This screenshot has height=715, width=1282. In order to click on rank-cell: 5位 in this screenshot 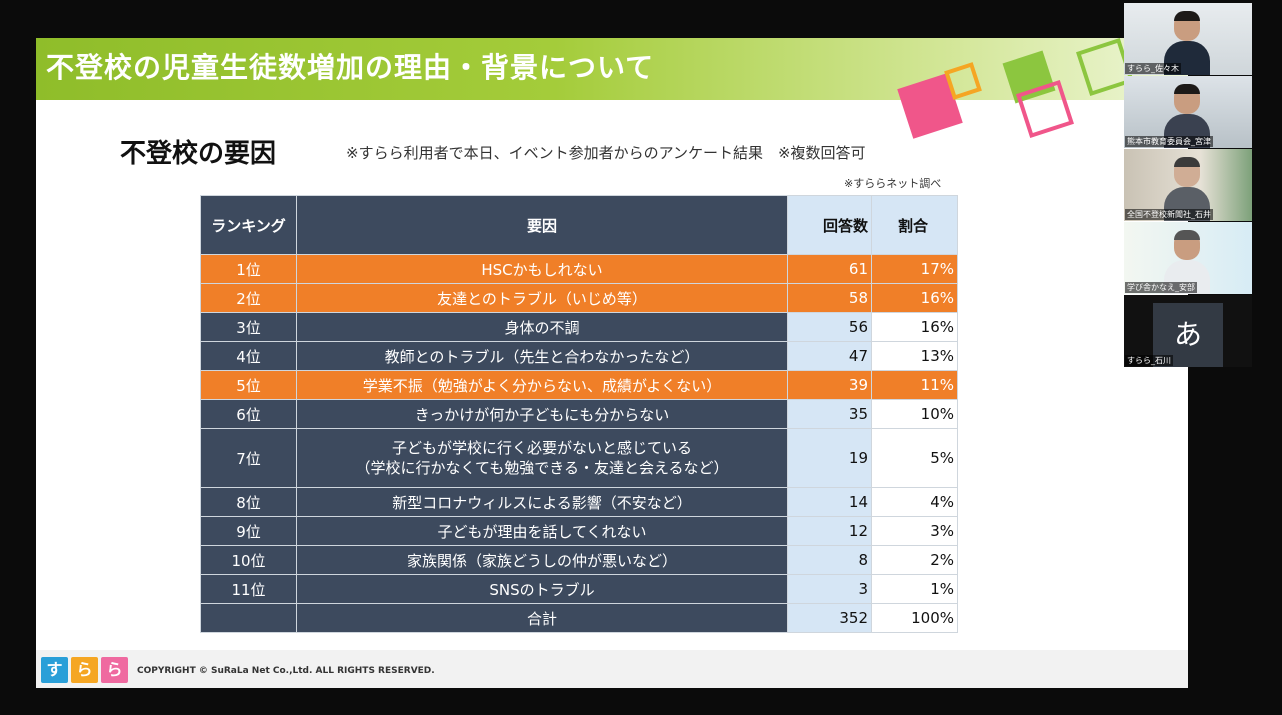, I will do `click(248, 385)`.